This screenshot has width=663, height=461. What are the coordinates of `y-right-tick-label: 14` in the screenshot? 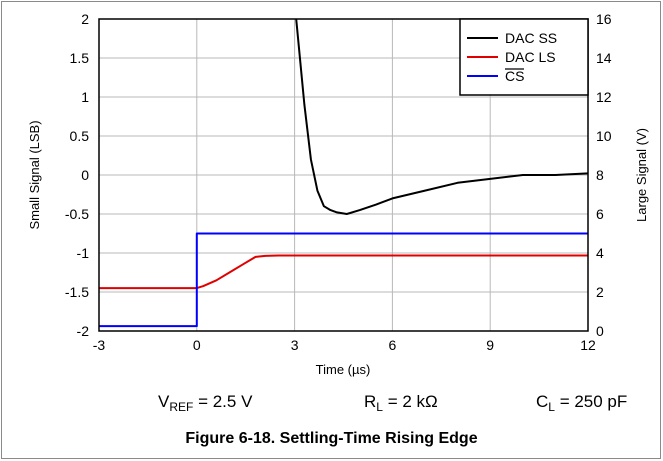 It's located at (604, 58).